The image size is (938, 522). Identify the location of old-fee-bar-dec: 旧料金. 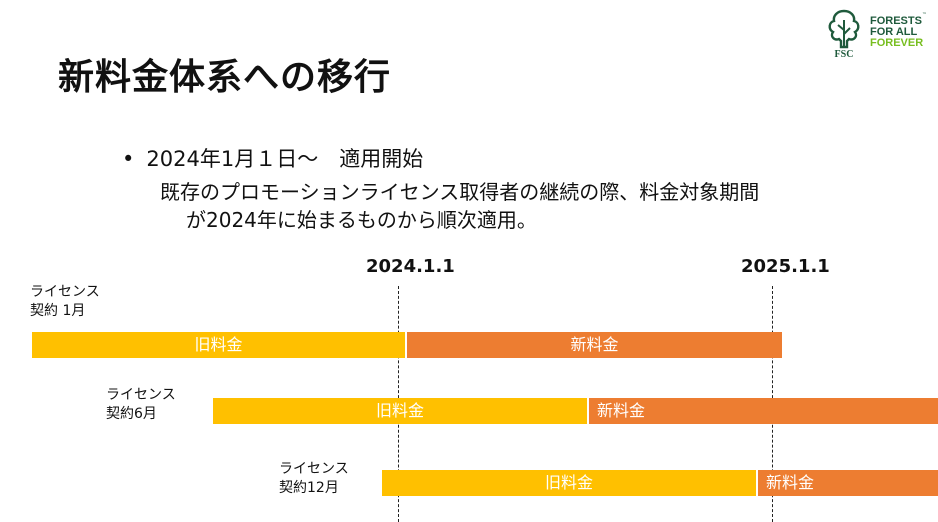
(569, 483).